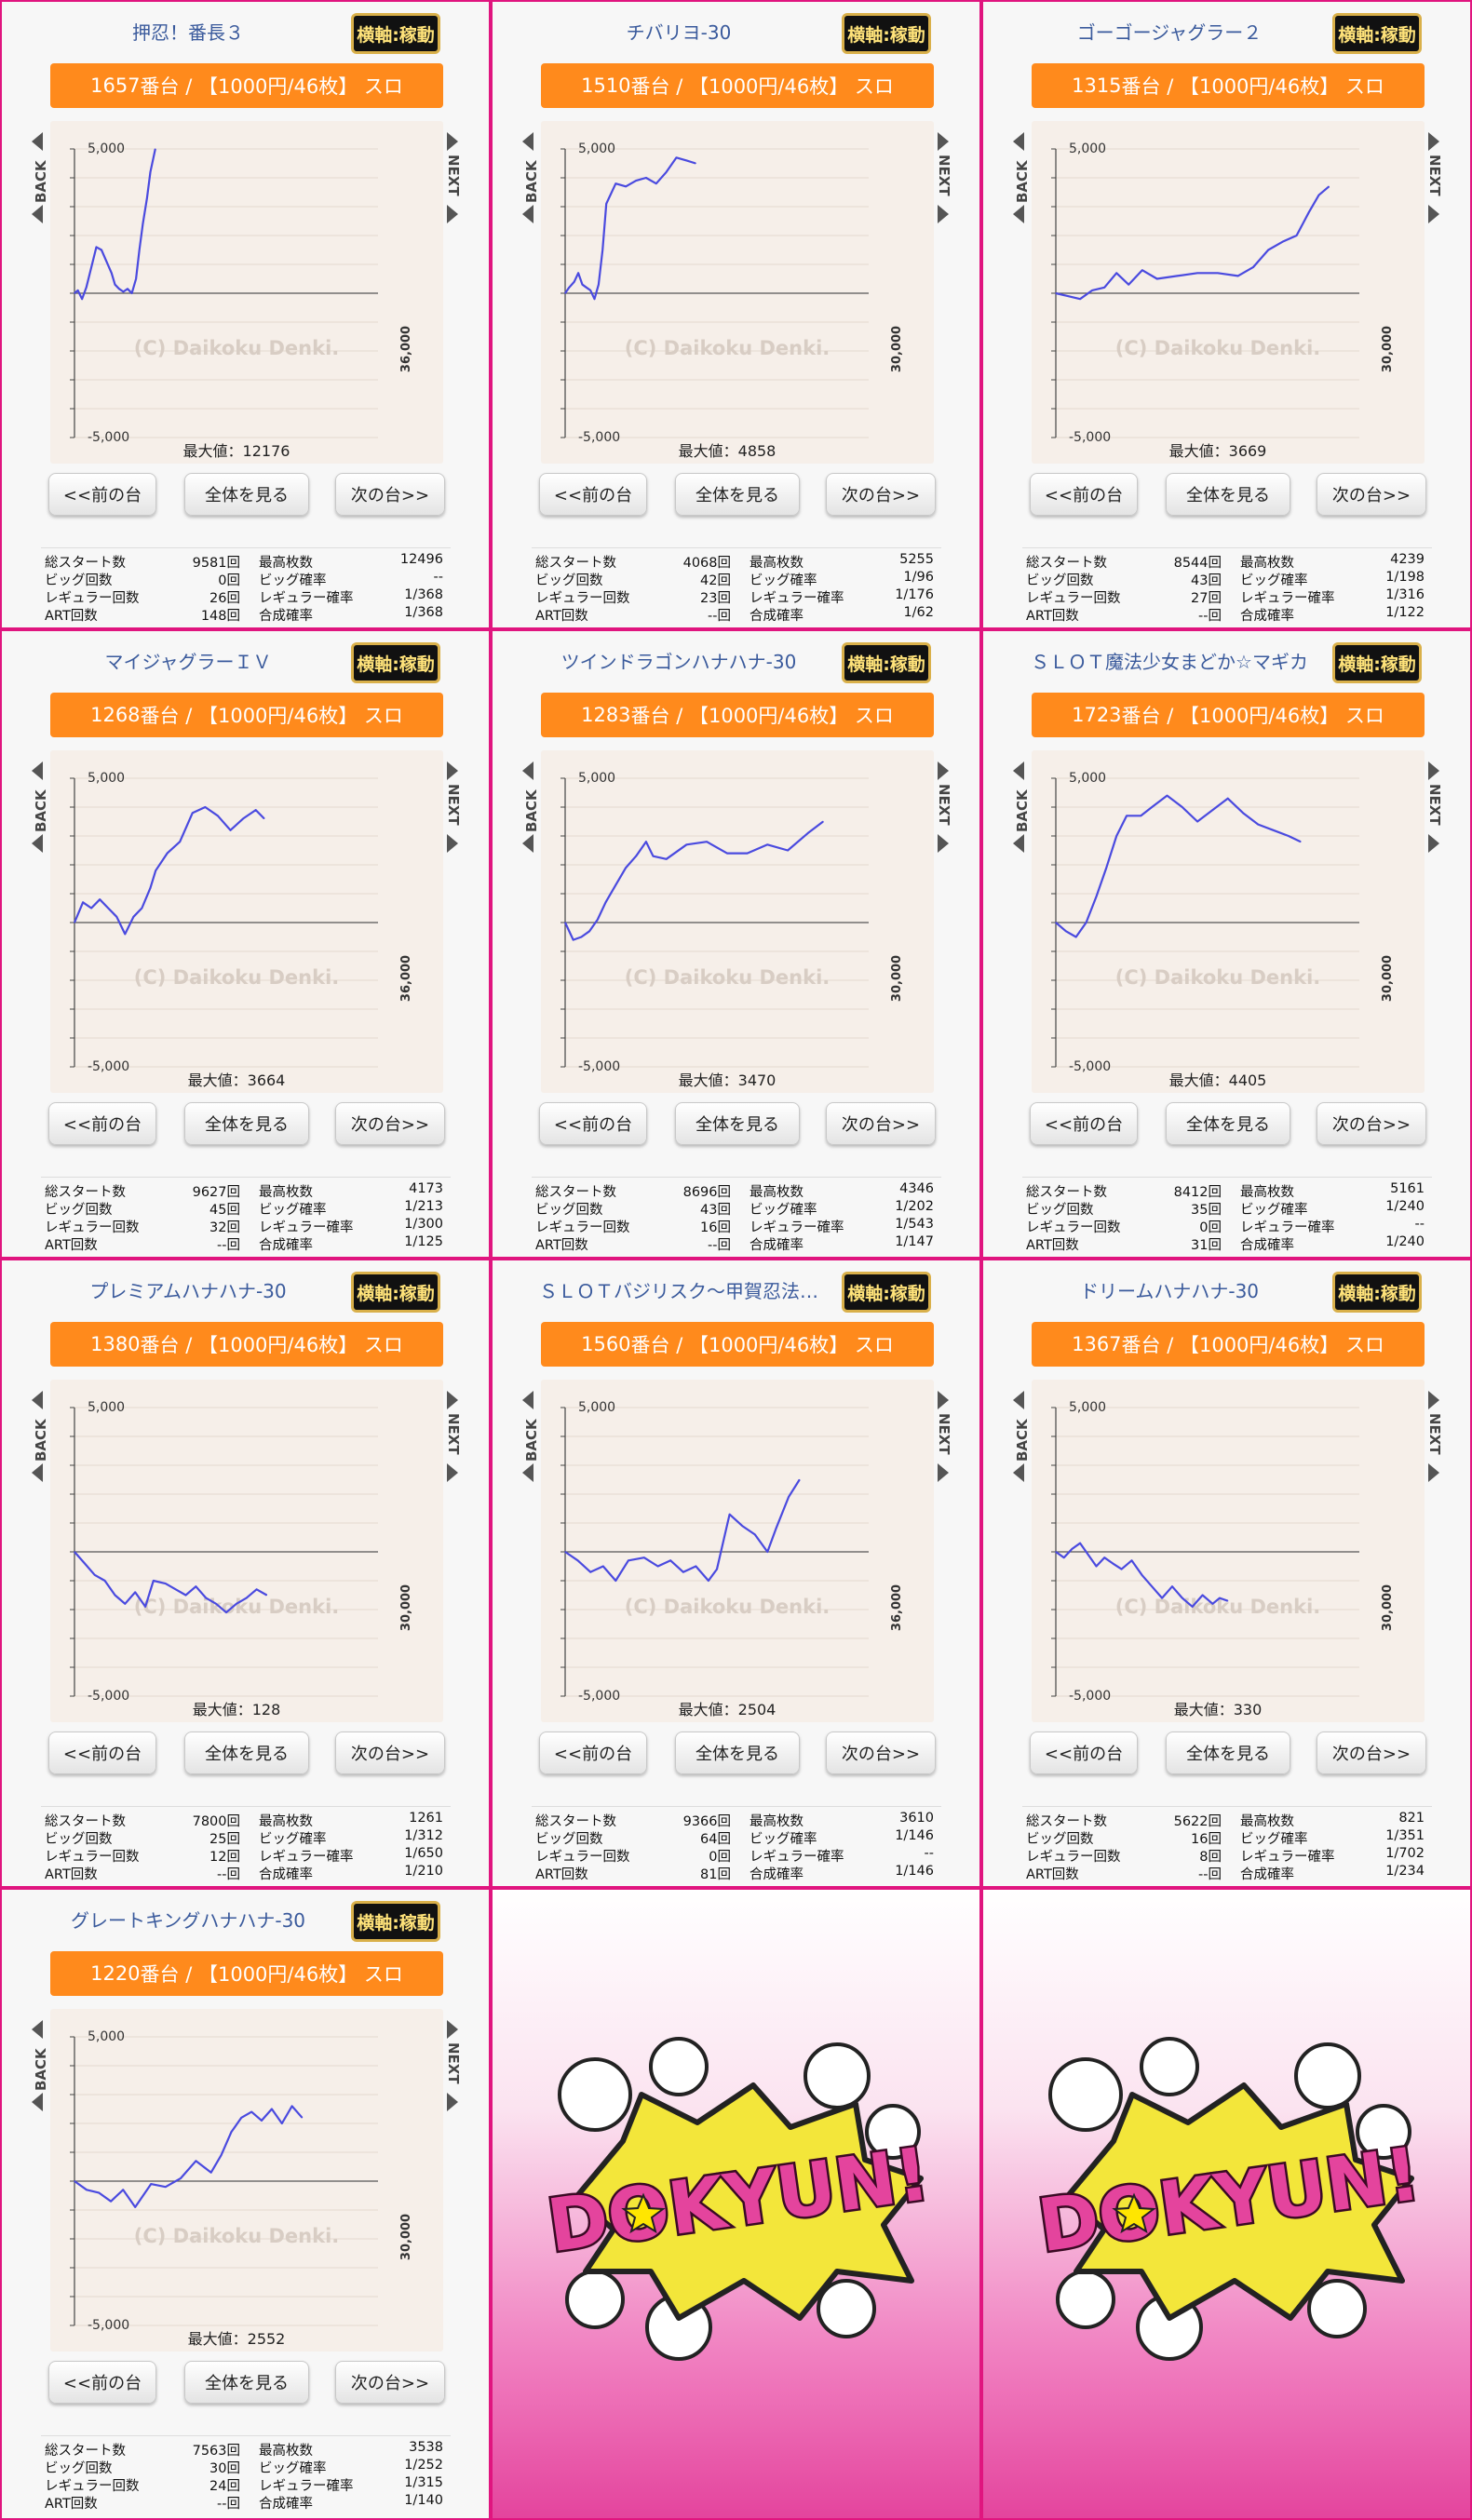  Describe the element at coordinates (1169, 32) in the screenshot. I see `machine-title: ゴーゴージャグラー２` at that location.